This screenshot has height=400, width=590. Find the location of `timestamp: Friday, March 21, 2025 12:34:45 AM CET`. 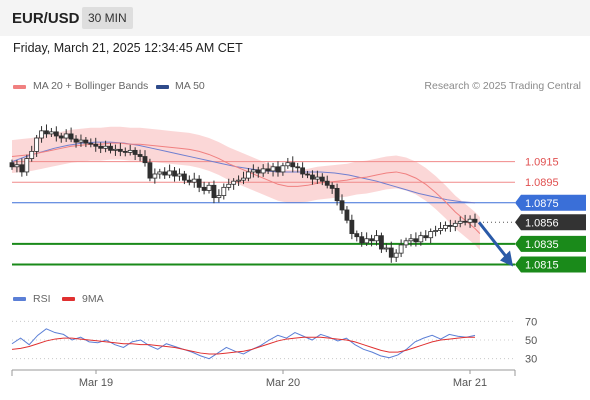

timestamp: Friday, March 21, 2025 12:34:45 AM CET is located at coordinates (128, 48).